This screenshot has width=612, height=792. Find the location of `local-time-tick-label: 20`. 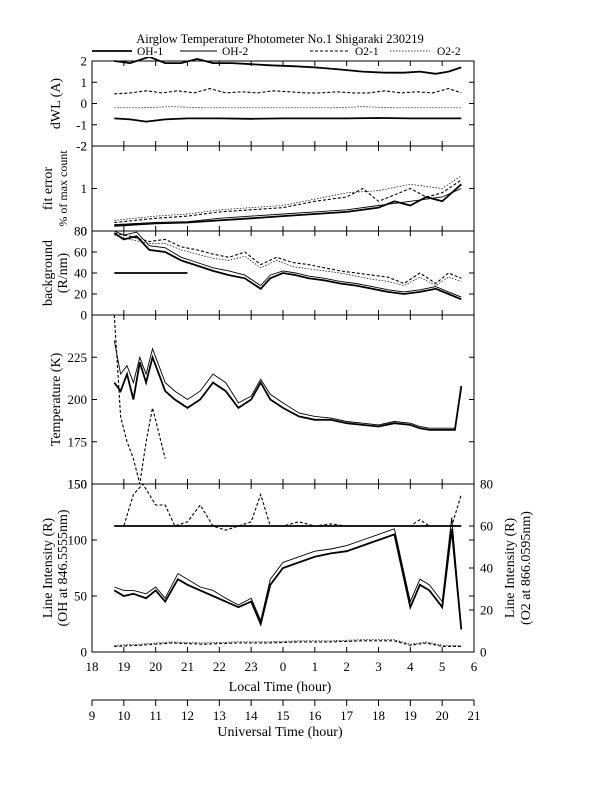

local-time-tick-label: 20 is located at coordinates (155, 666).